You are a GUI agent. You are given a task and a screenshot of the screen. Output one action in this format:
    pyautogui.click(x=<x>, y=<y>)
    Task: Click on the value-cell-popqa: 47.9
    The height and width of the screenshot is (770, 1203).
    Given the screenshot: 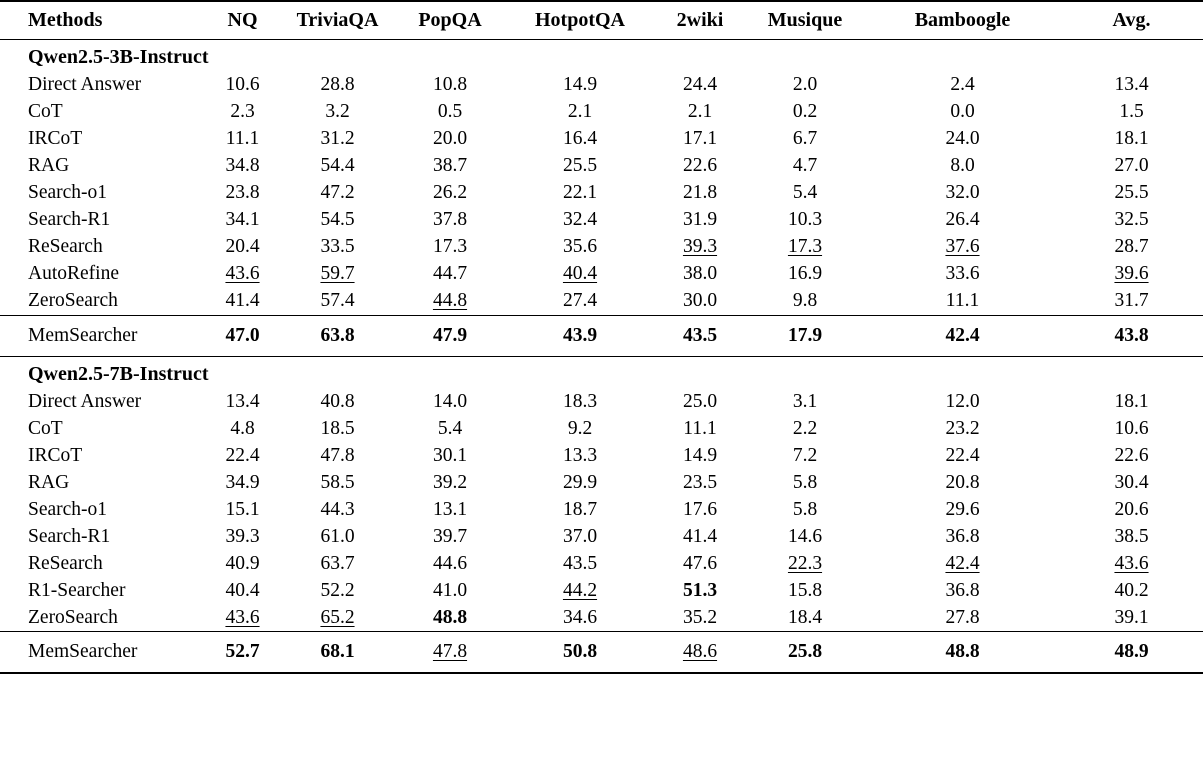 What is the action you would take?
    pyautogui.click(x=450, y=335)
    